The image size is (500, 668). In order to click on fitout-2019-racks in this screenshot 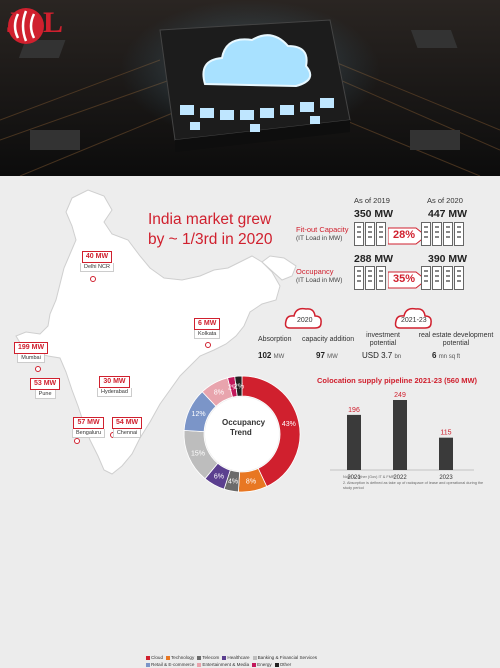, I will do `click(370, 234)`.